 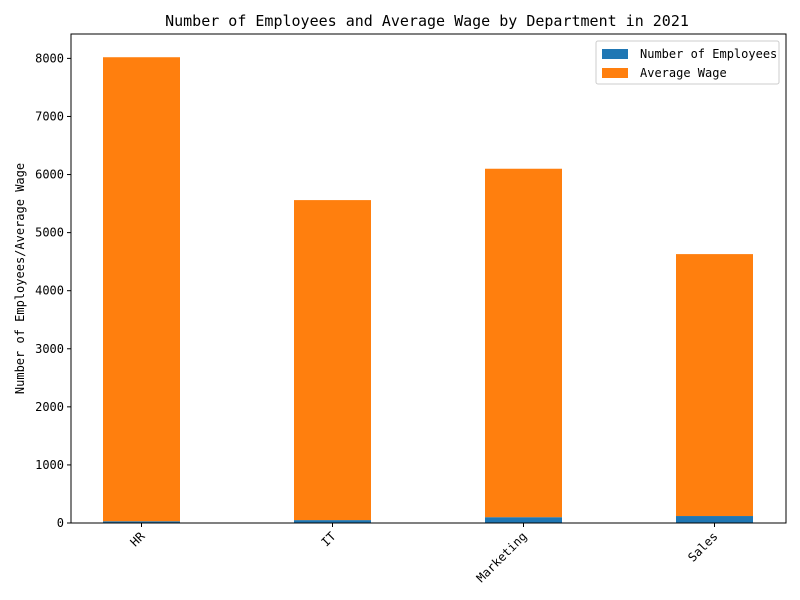 What do you see at coordinates (502, 557) in the screenshot?
I see `x-tick-label: Marketing` at bounding box center [502, 557].